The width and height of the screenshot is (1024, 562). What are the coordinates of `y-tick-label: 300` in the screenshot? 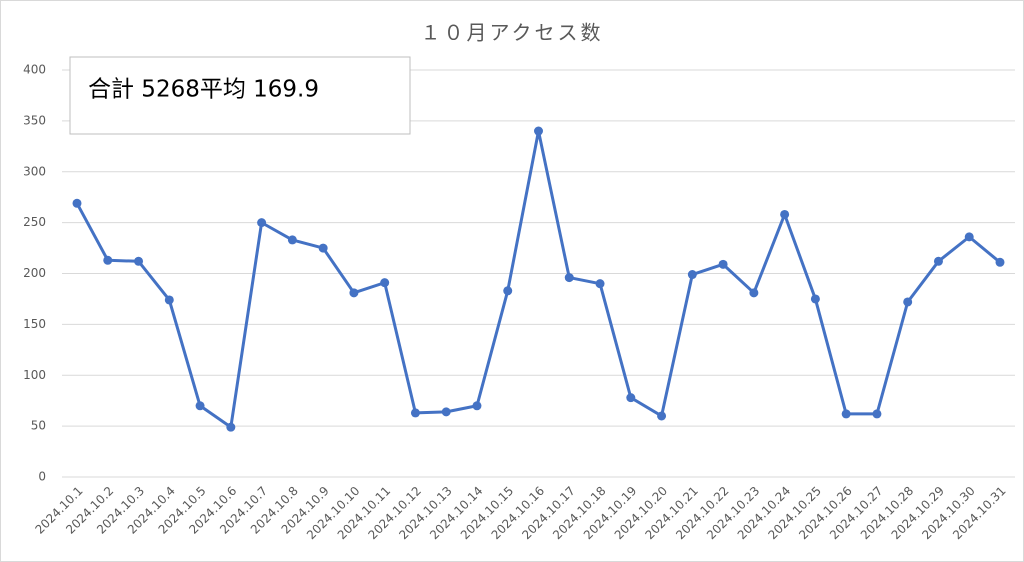 It's located at (34, 171).